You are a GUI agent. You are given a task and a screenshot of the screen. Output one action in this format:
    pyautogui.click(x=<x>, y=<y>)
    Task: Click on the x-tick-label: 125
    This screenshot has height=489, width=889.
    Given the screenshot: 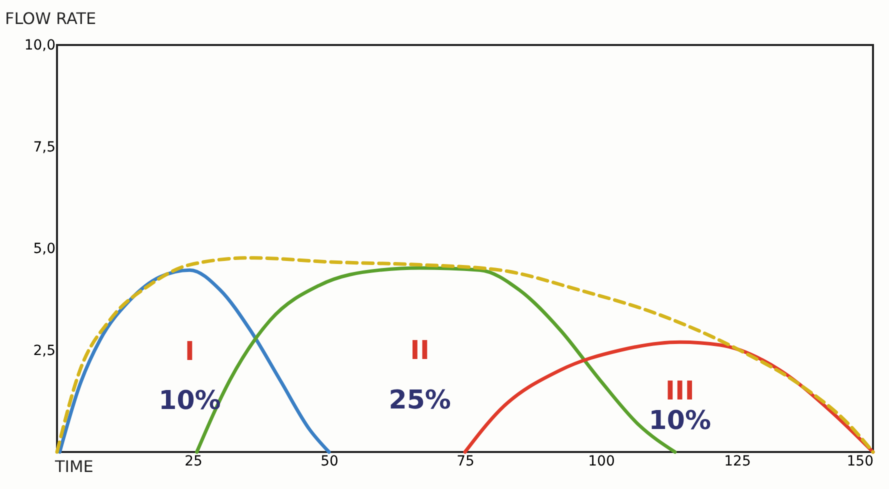 What is the action you would take?
    pyautogui.click(x=737, y=462)
    